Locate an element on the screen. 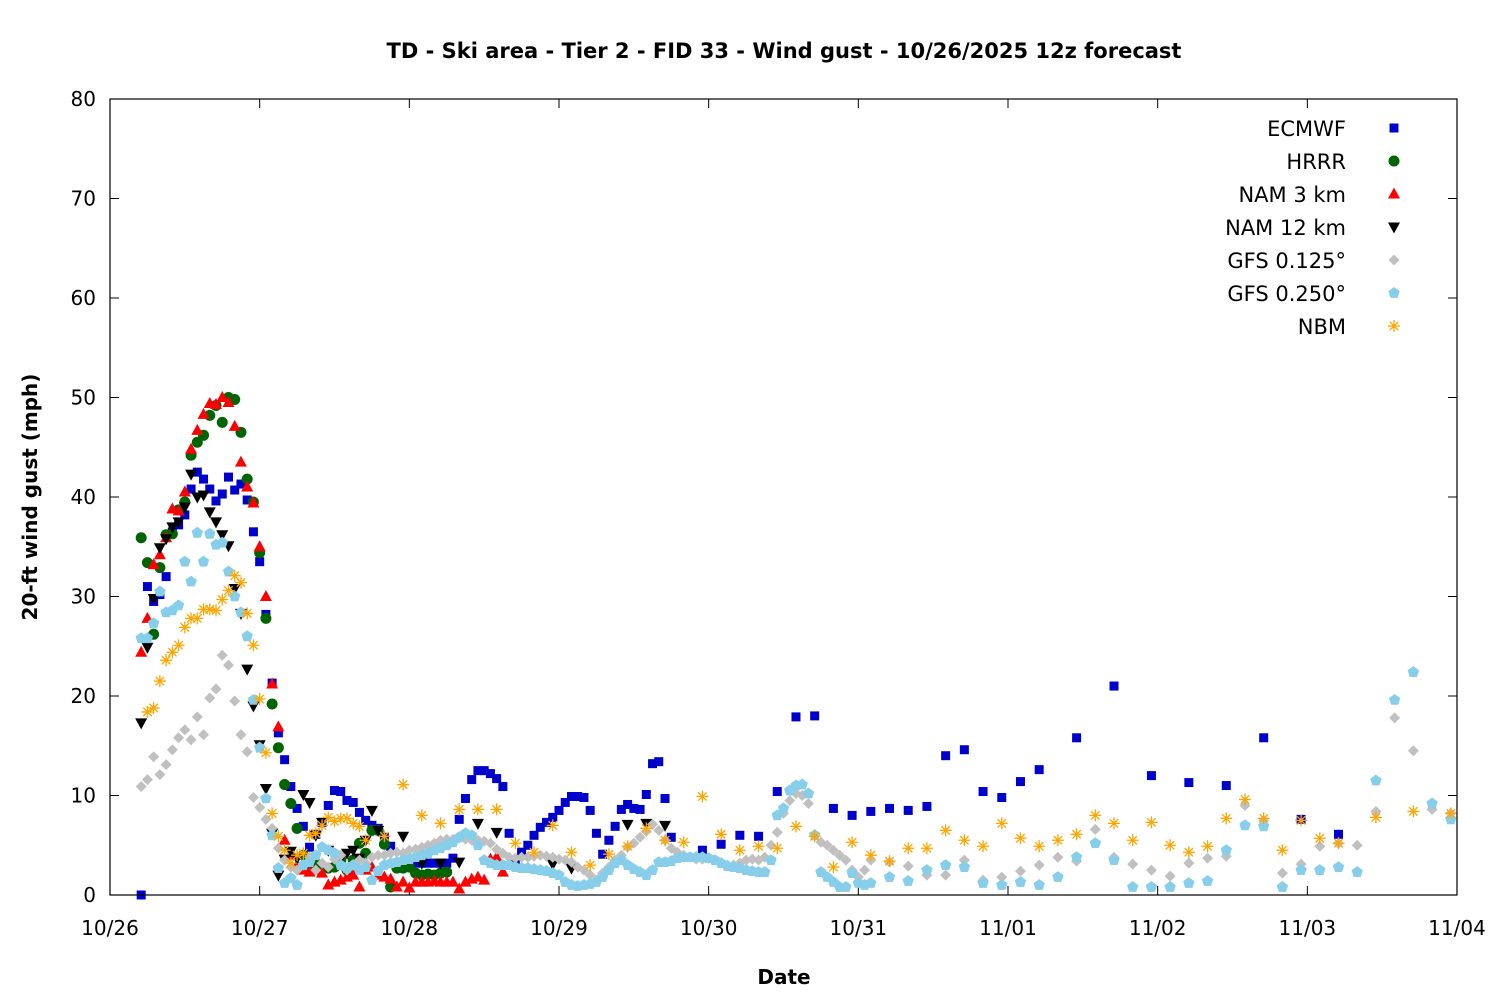  legend-marker is located at coordinates (1394, 260).